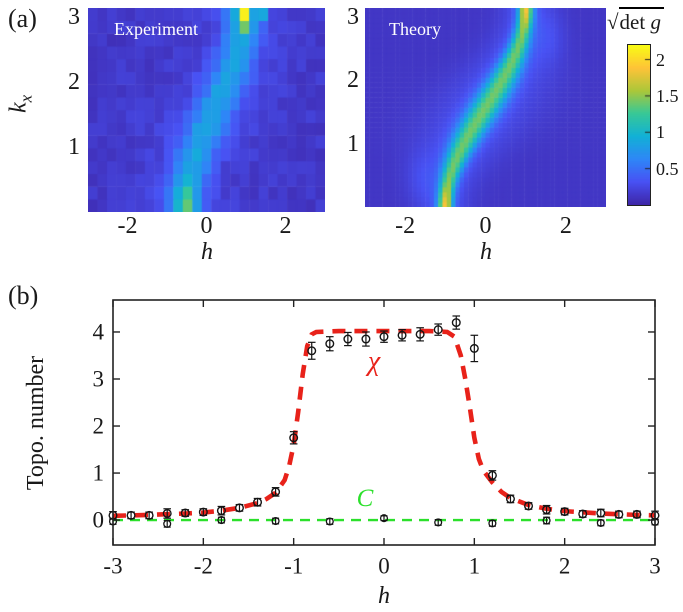  Describe the element at coordinates (474, 566) in the screenshot. I see `panel-b-xtick-label: 1` at that location.